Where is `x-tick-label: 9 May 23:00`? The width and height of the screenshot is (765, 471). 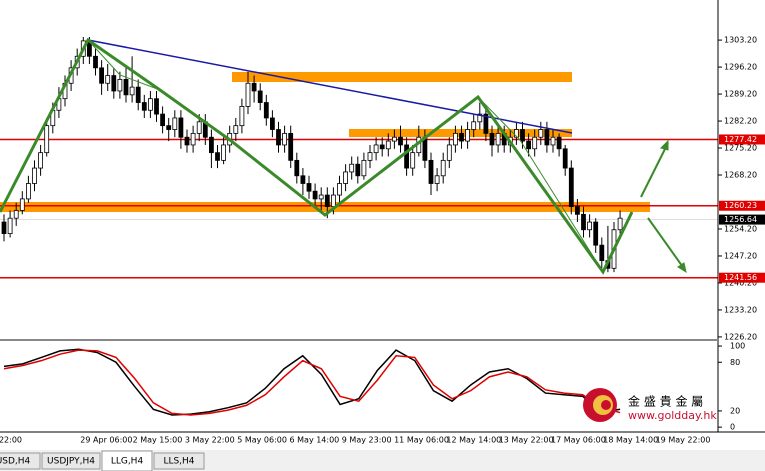 x-tick-label: 9 May 23:00 is located at coordinates (367, 440).